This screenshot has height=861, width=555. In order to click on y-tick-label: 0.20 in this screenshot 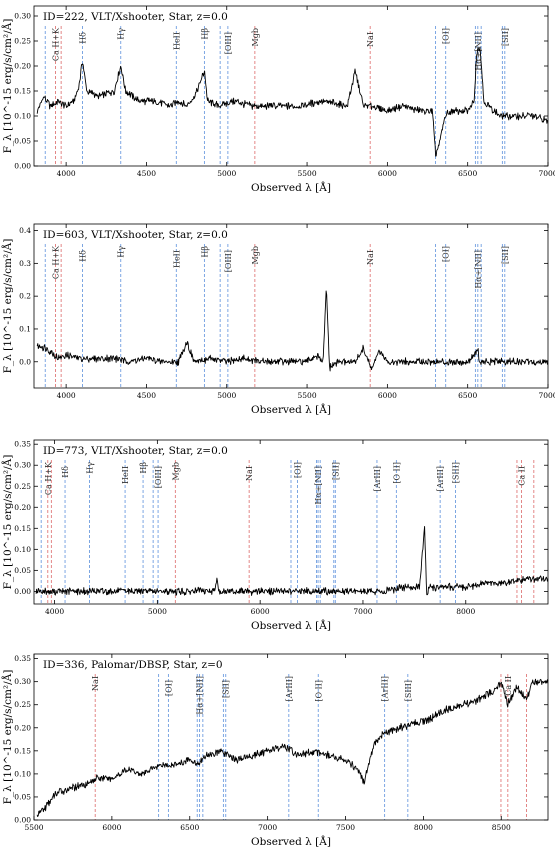, I will do `click(22, 727)`.